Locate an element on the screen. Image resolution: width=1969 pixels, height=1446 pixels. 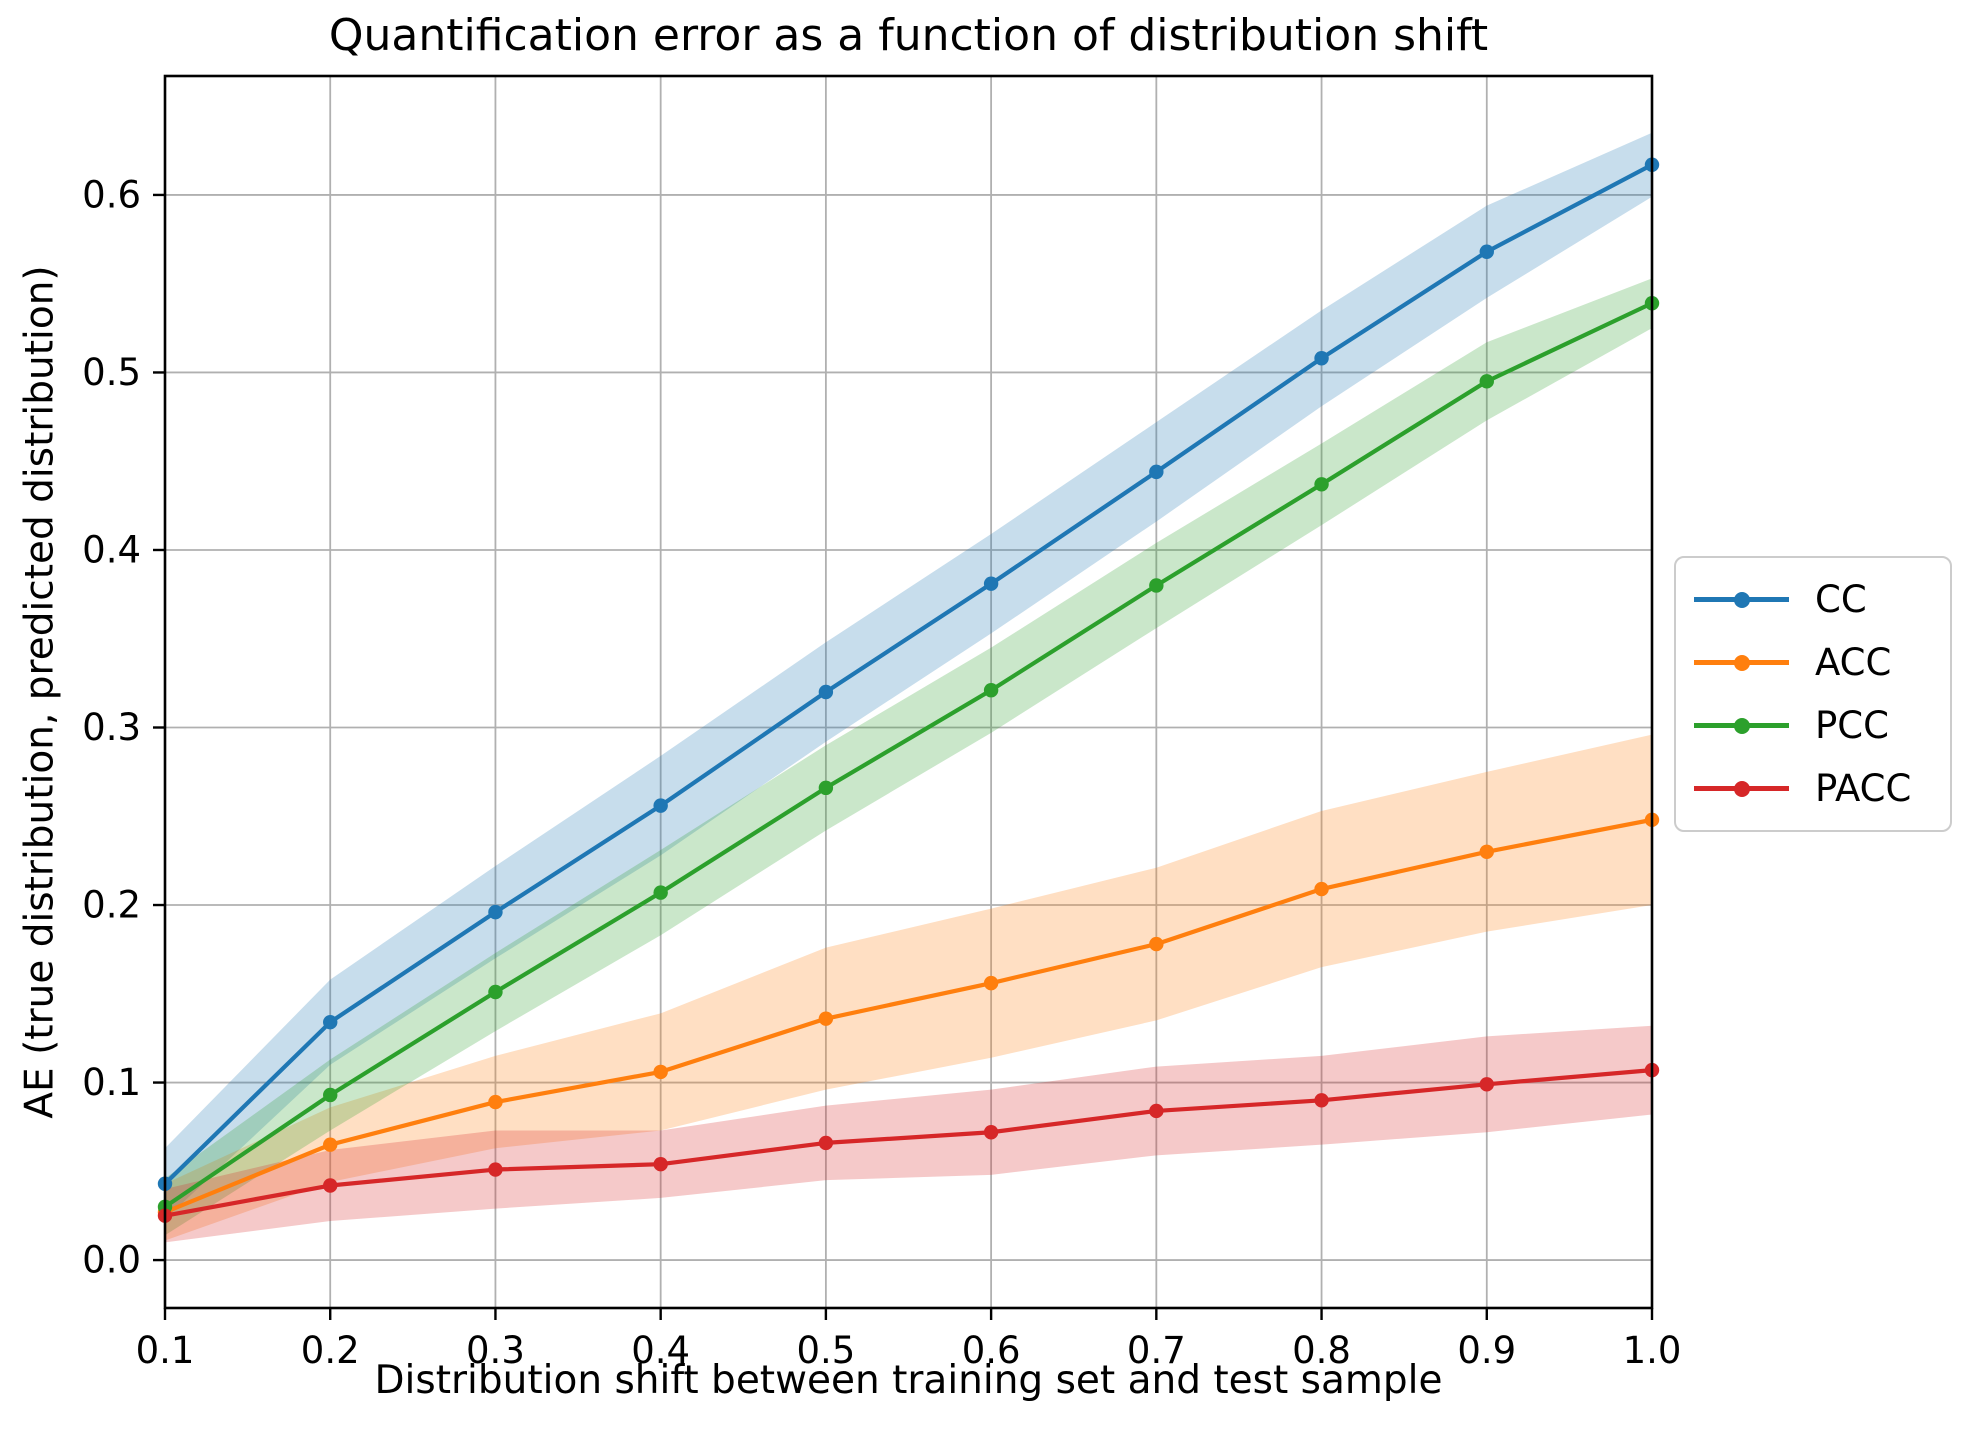
legend-line-sample-pacc is located at coordinates (1741, 788).